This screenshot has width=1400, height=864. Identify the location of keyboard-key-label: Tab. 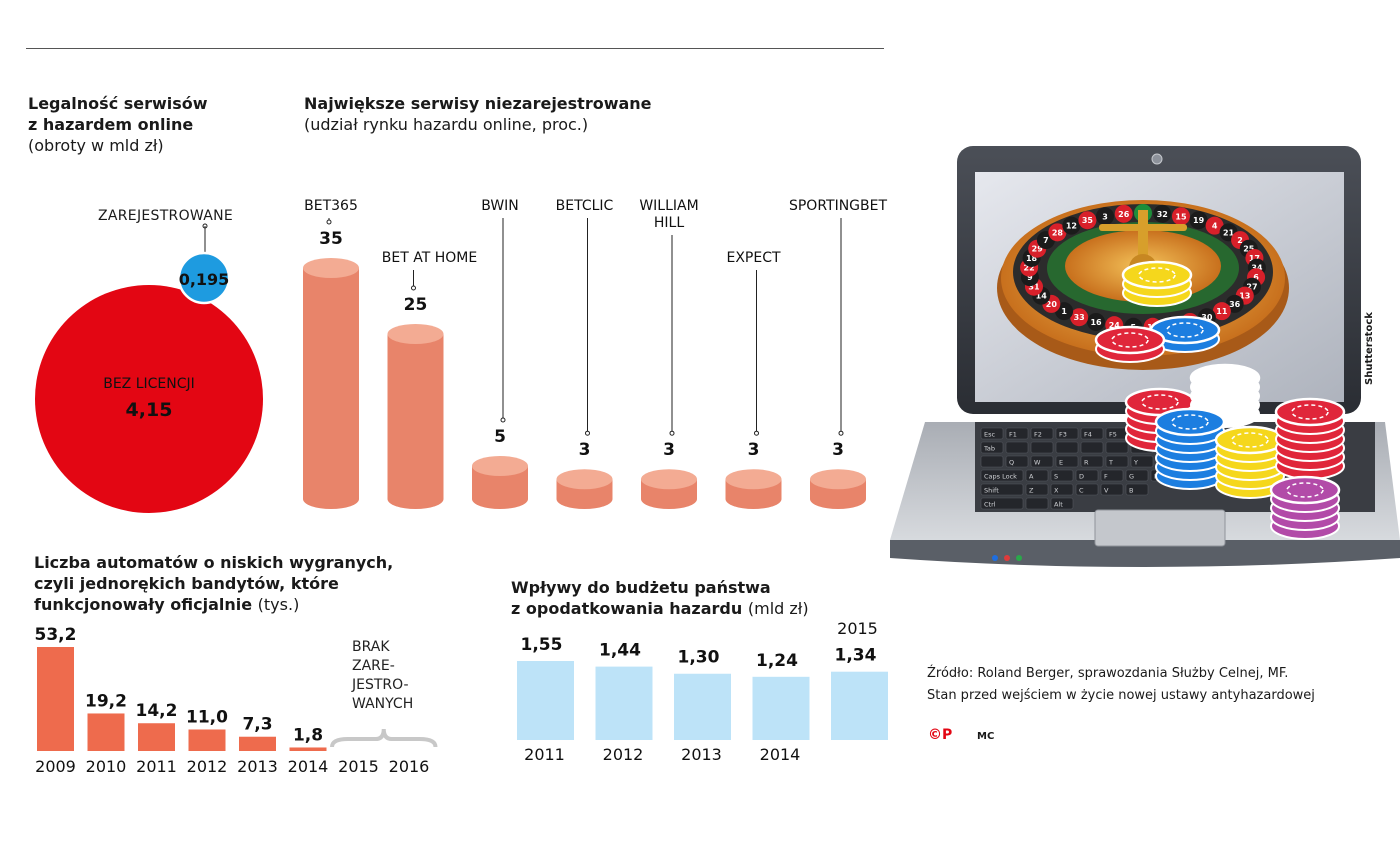
(989, 449).